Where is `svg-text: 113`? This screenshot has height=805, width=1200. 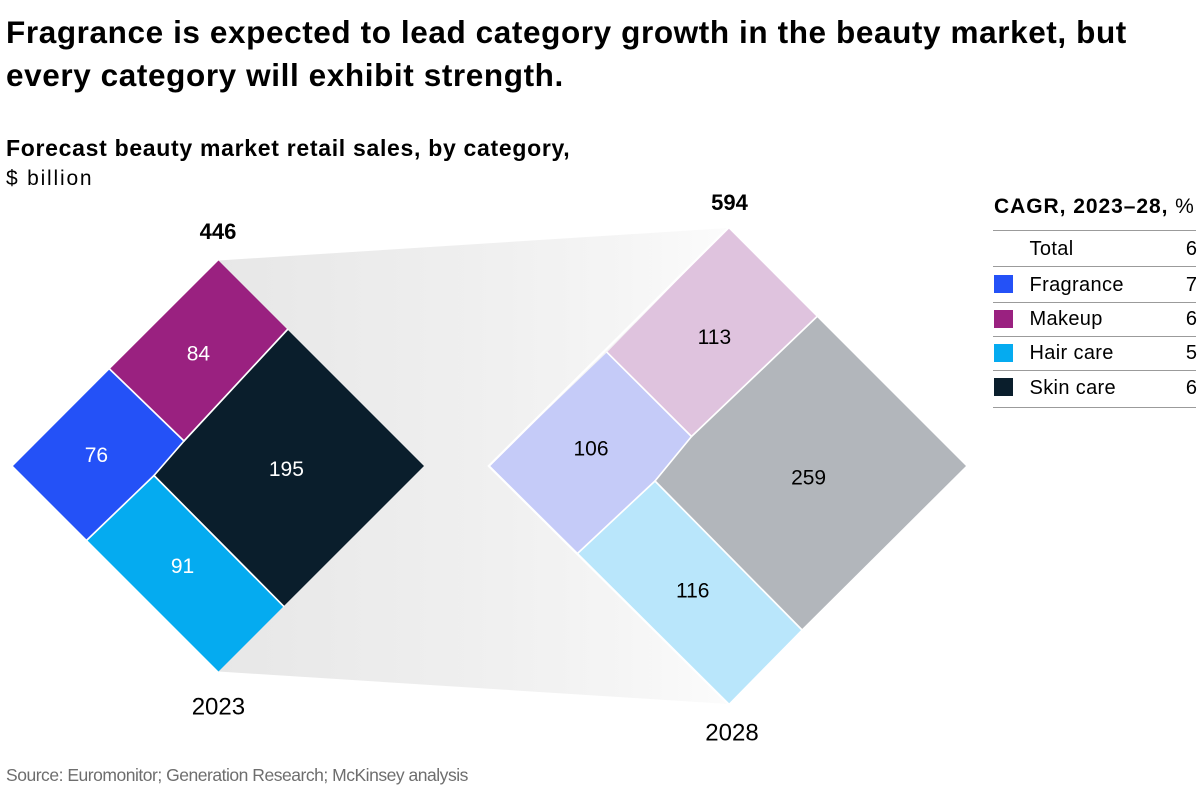 svg-text: 113 is located at coordinates (714, 337).